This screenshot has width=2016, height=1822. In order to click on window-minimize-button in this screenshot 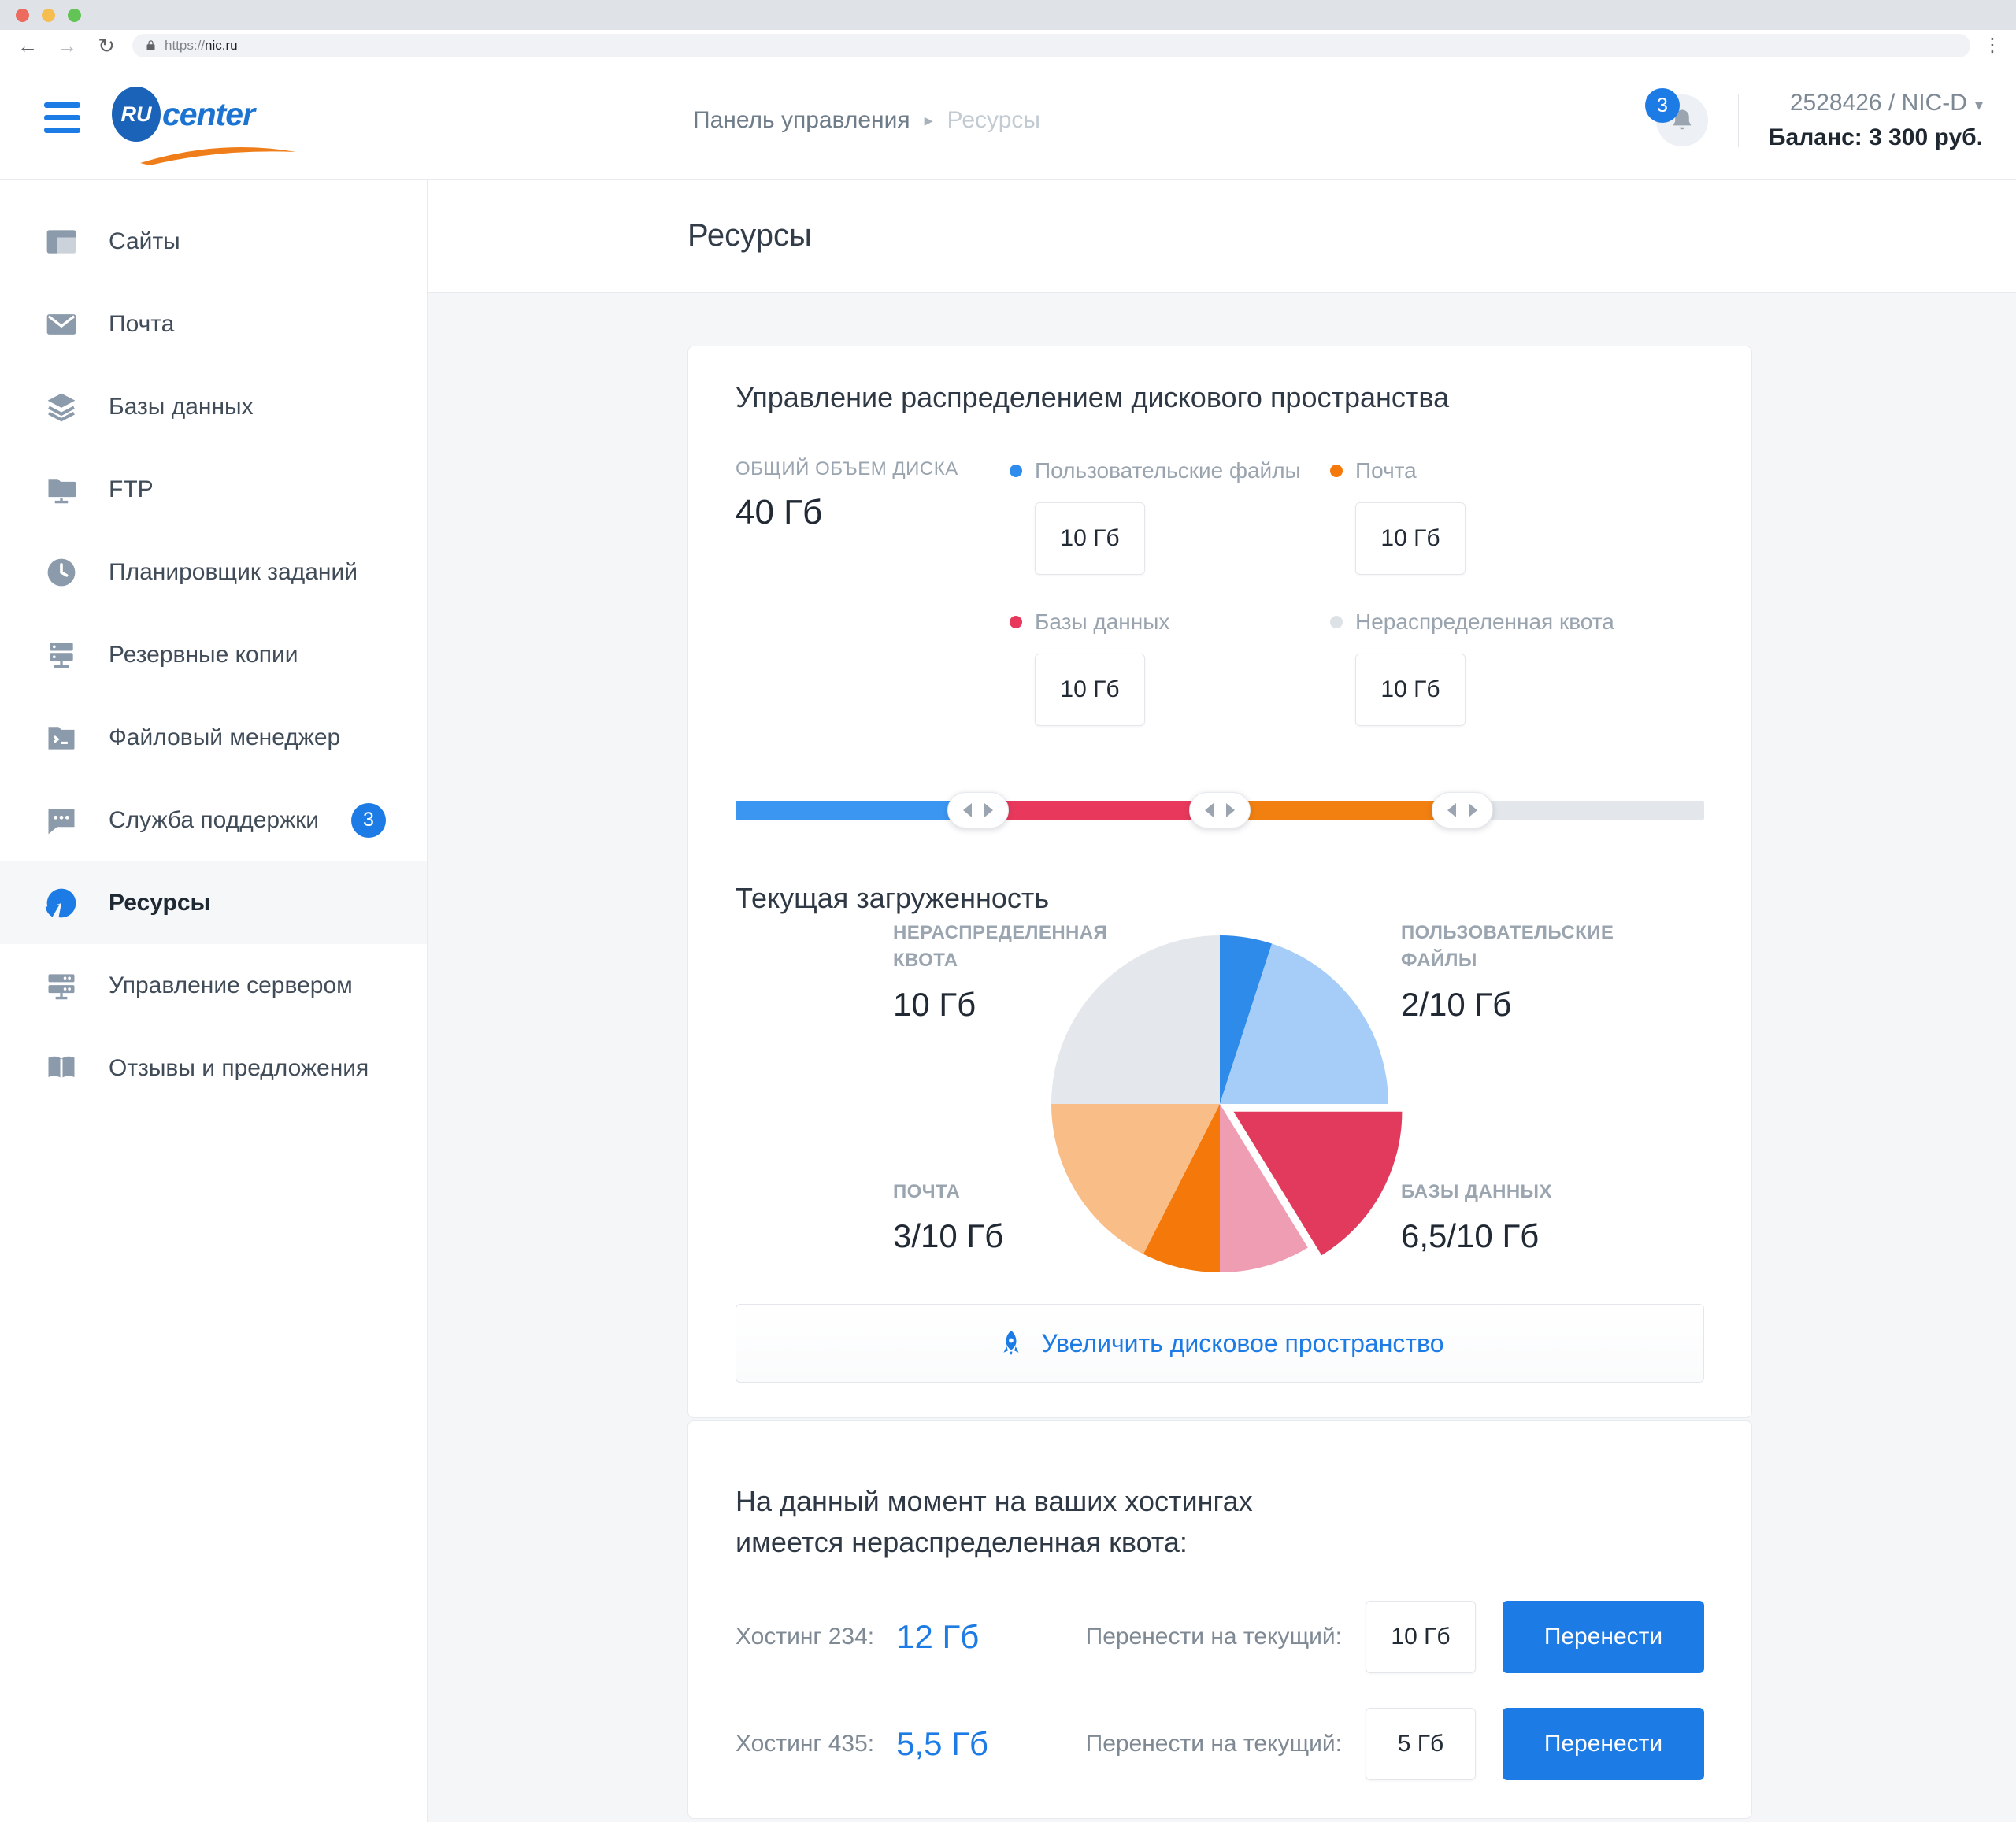, I will do `click(48, 15)`.